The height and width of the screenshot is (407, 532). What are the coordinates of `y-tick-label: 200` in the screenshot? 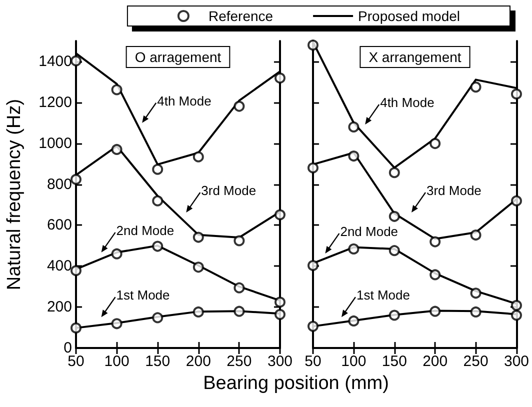 It's located at (59, 307).